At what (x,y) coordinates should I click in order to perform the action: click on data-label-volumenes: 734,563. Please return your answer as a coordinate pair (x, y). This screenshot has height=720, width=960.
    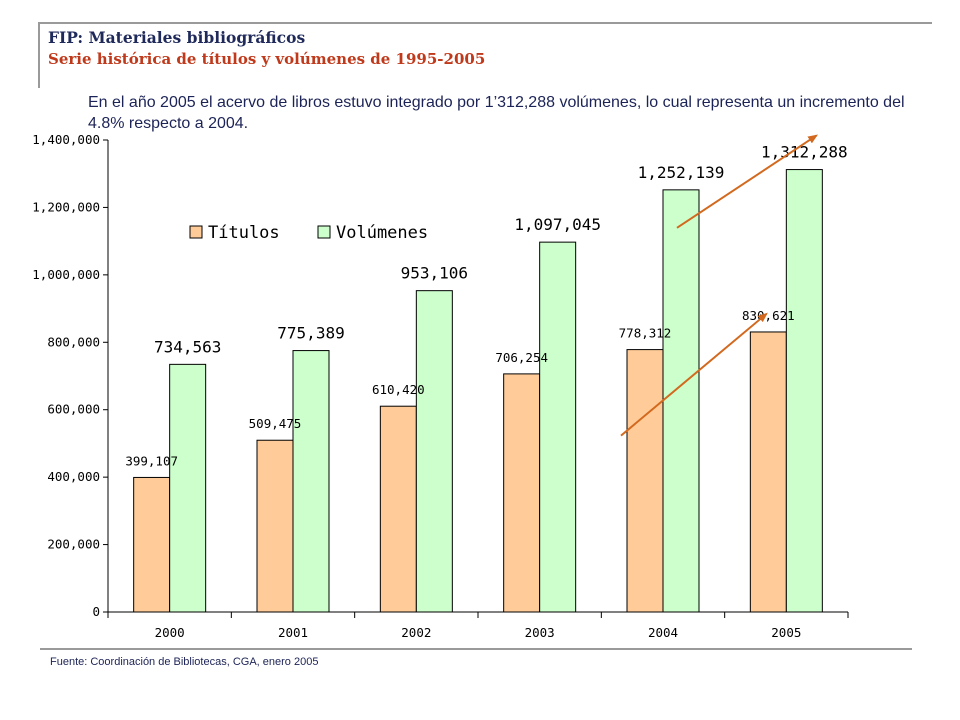
    Looking at the image, I should click on (187, 346).